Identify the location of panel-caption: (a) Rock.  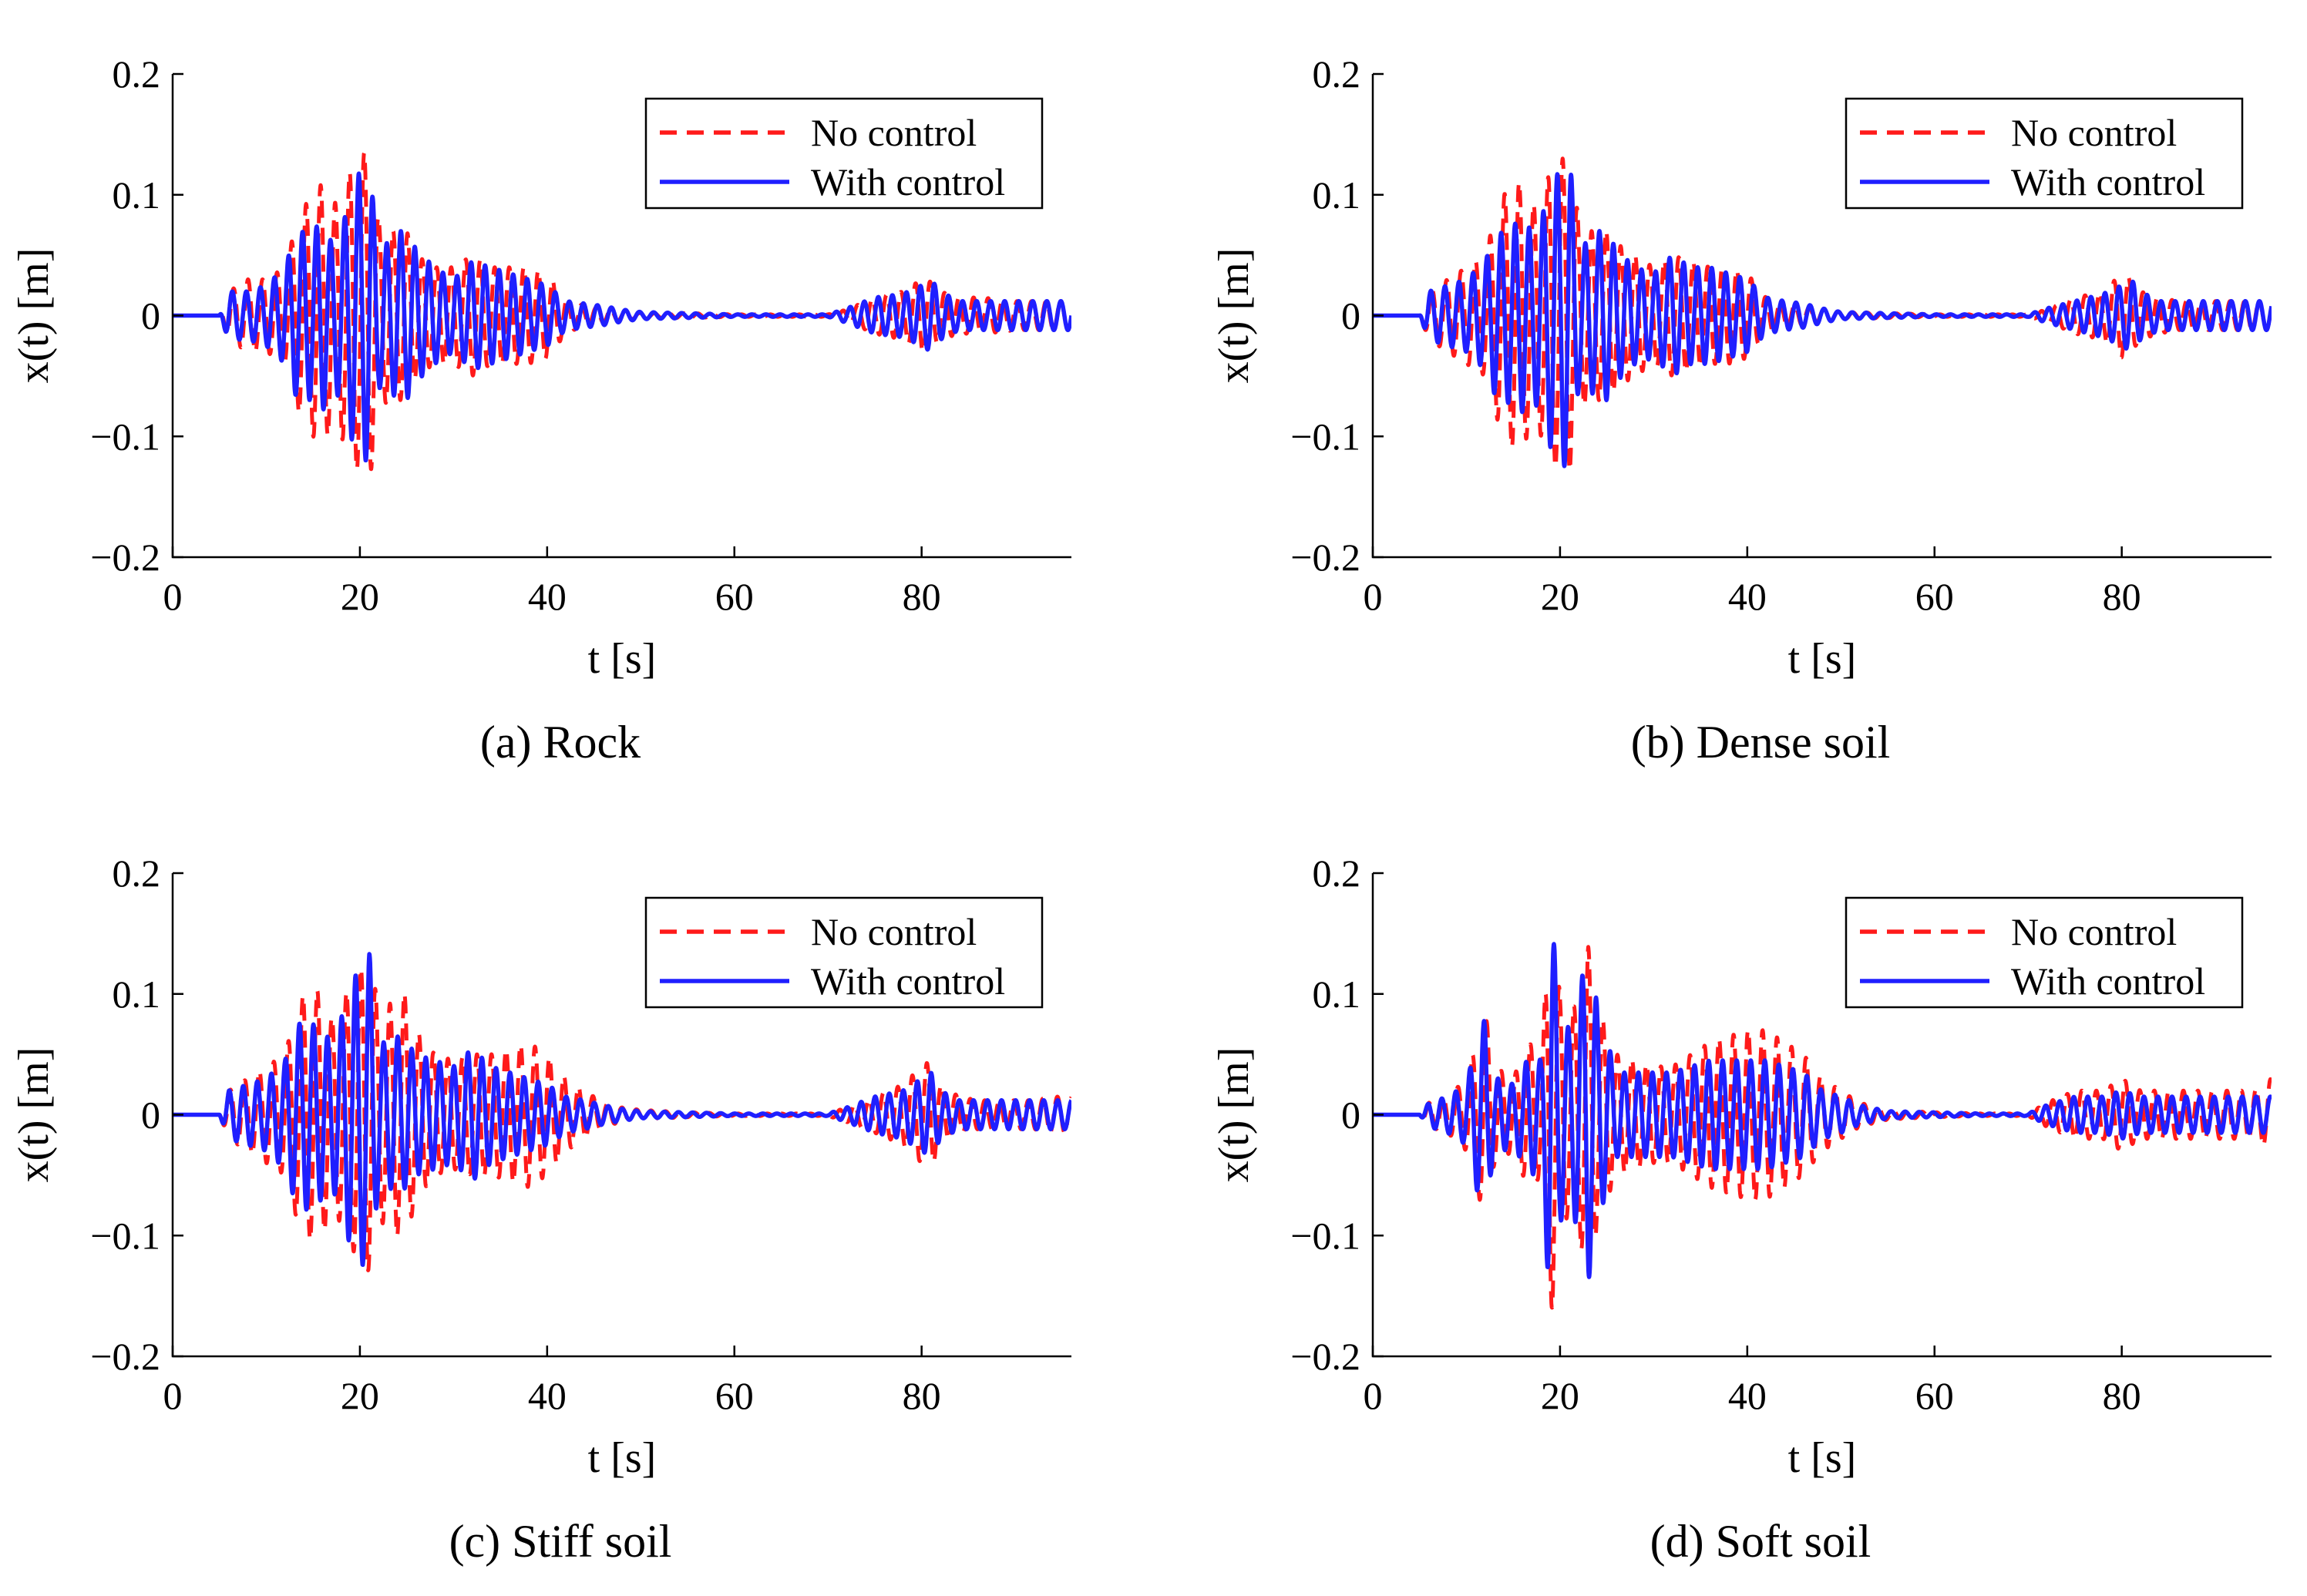
(560, 743).